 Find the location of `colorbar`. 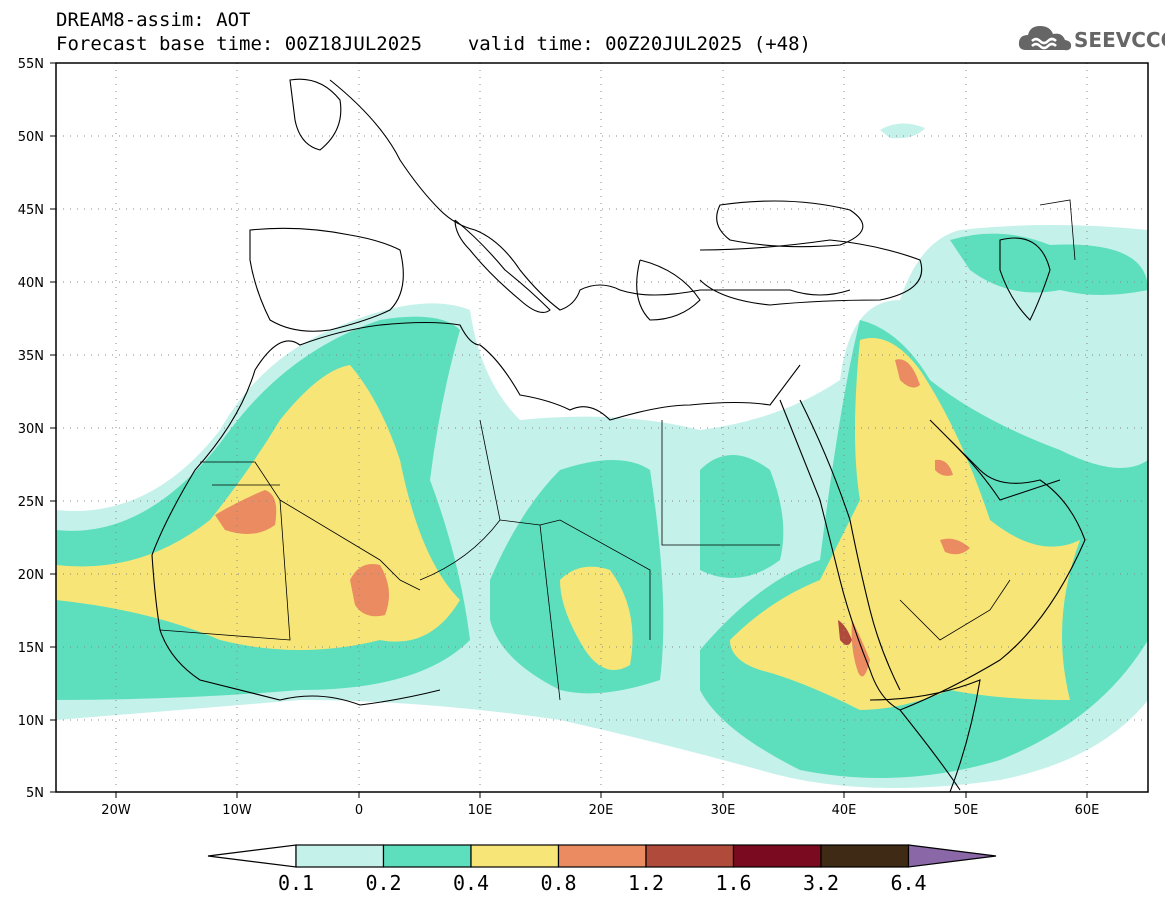

colorbar is located at coordinates (602, 856).